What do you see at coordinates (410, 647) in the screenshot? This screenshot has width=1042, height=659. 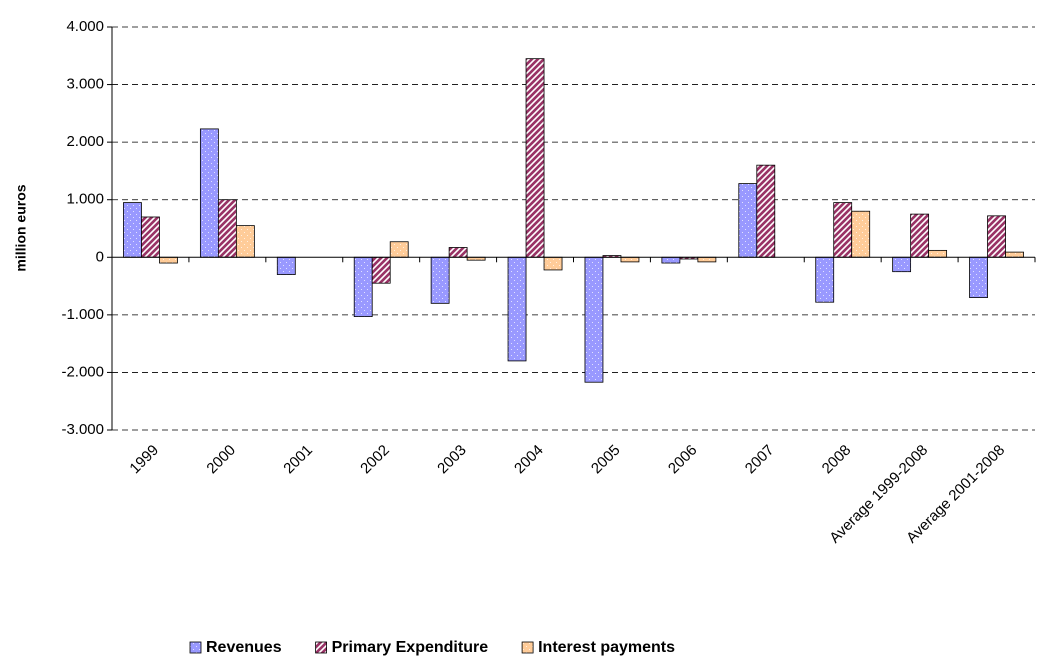 I see `legend-label: Primary Expenditure` at bounding box center [410, 647].